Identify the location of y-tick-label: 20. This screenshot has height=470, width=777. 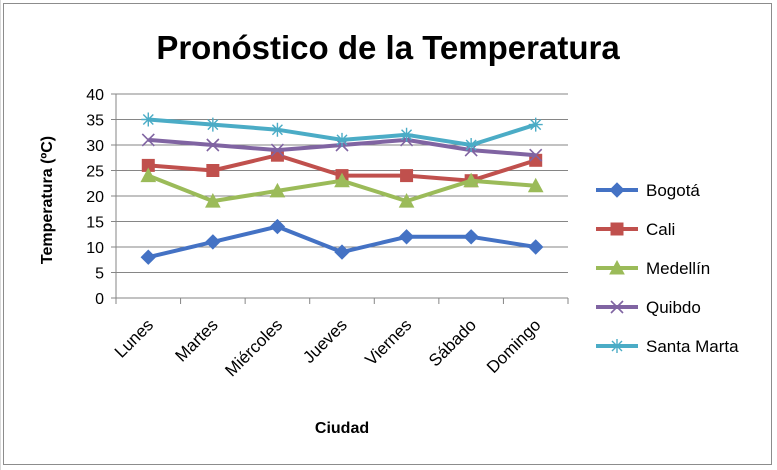
(95, 197).